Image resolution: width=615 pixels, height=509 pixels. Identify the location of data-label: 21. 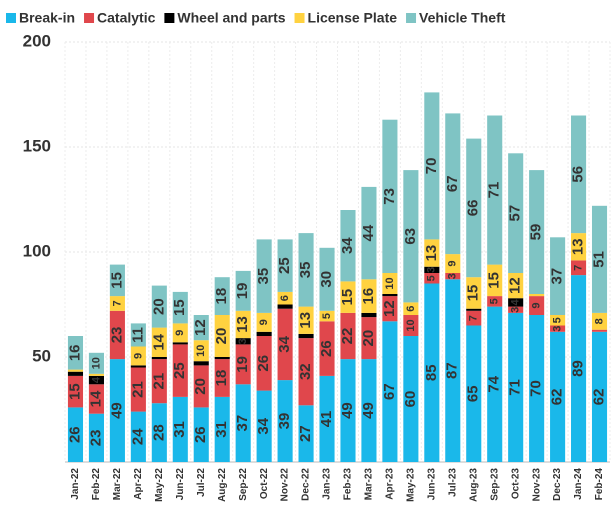
(158, 381).